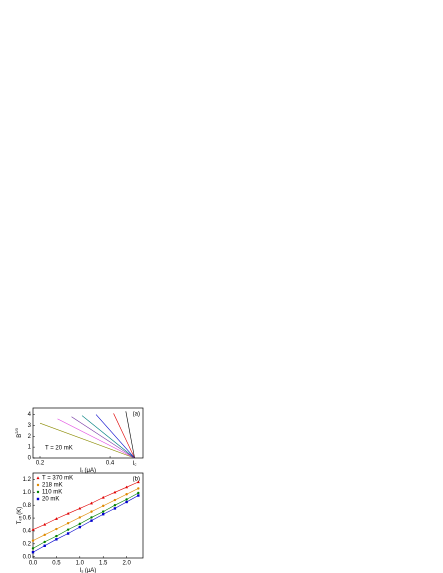  Describe the element at coordinates (103, 564) in the screenshot. I see `x-tick-label: 1.5` at that location.